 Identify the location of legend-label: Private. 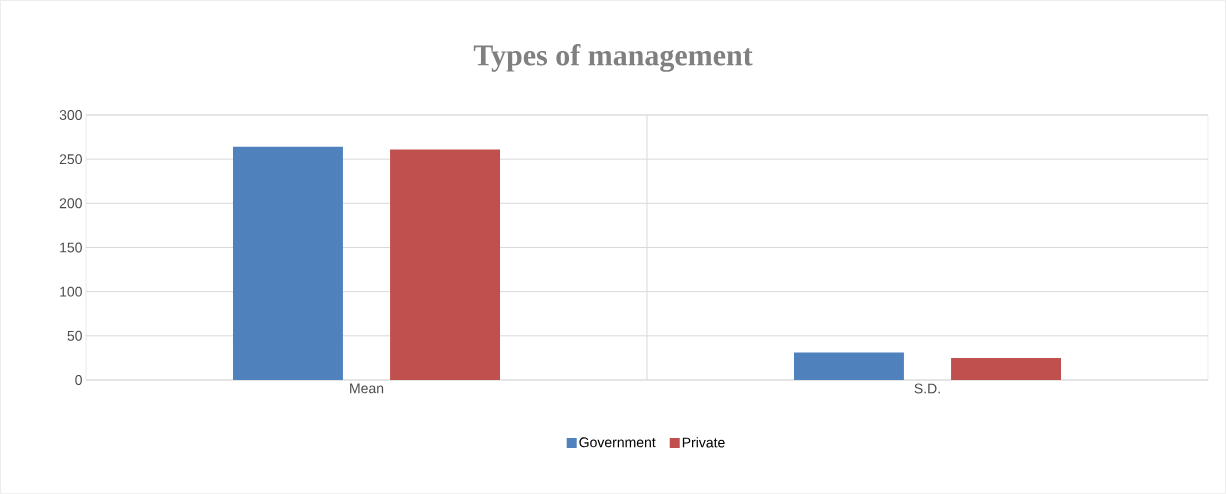
(703, 442).